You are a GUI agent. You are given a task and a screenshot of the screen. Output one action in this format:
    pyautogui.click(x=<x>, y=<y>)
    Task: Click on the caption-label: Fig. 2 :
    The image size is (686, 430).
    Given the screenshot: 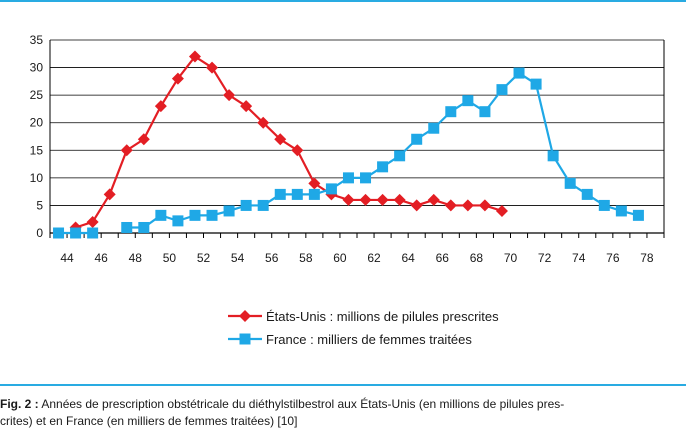 What is the action you would take?
    pyautogui.click(x=19, y=404)
    